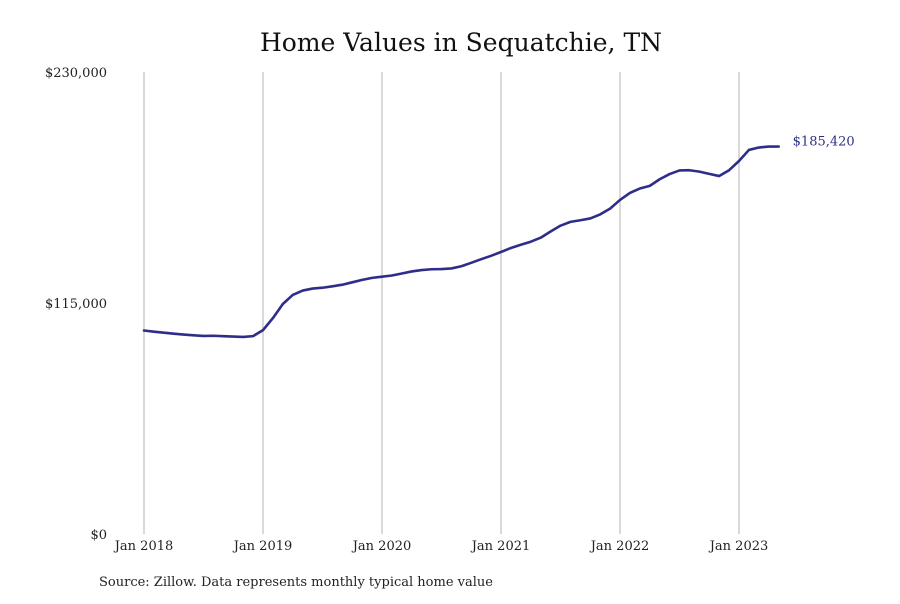 The width and height of the screenshot is (900, 604). I want to click on y-tick-label: $0, so click(98, 535).